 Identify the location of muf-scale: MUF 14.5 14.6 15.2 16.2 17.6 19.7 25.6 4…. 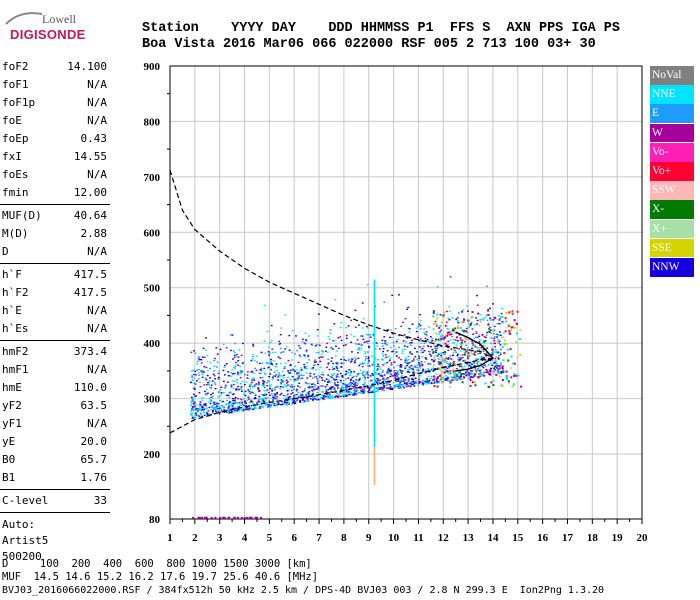
(160, 577).